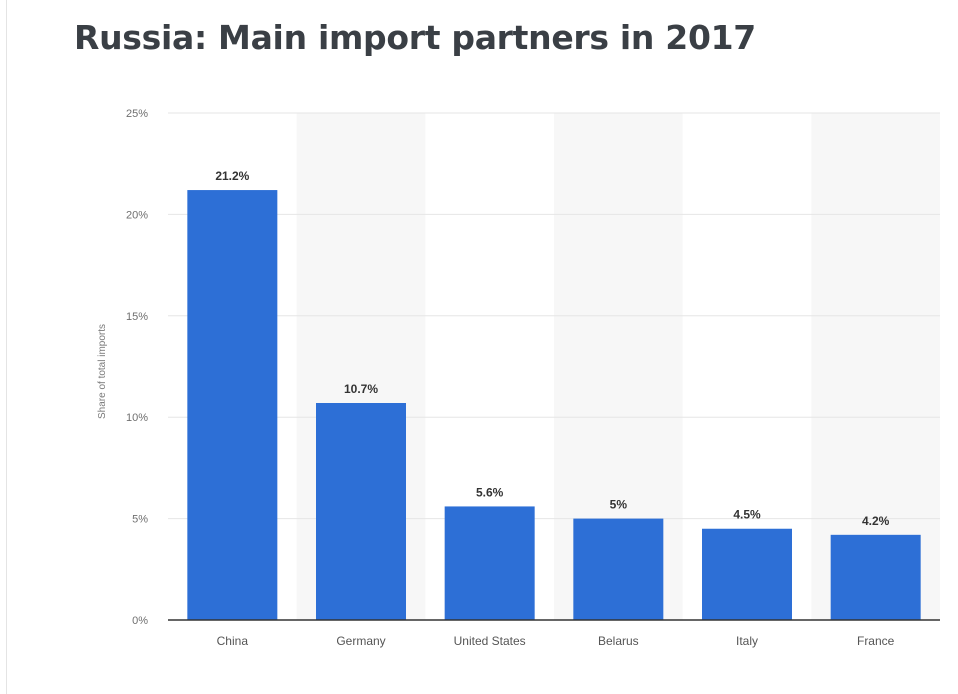  Describe the element at coordinates (232, 176) in the screenshot. I see `data-label: 21.2%` at that location.